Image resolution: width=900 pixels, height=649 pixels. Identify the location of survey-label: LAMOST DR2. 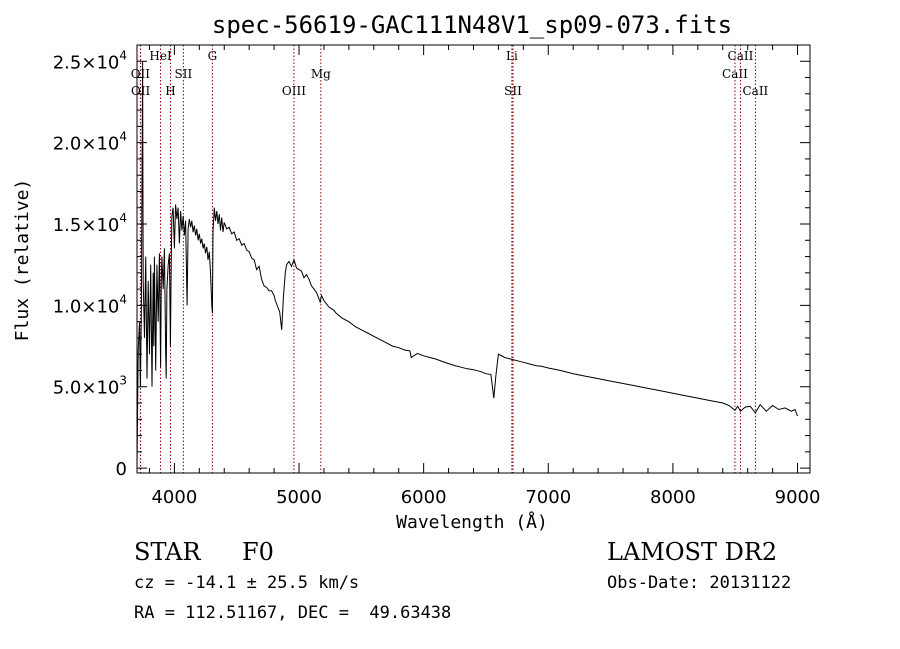
(692, 552).